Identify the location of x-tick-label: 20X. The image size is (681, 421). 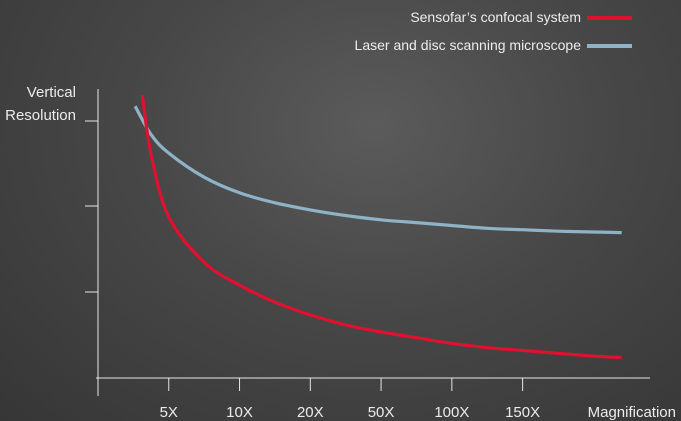
(310, 412).